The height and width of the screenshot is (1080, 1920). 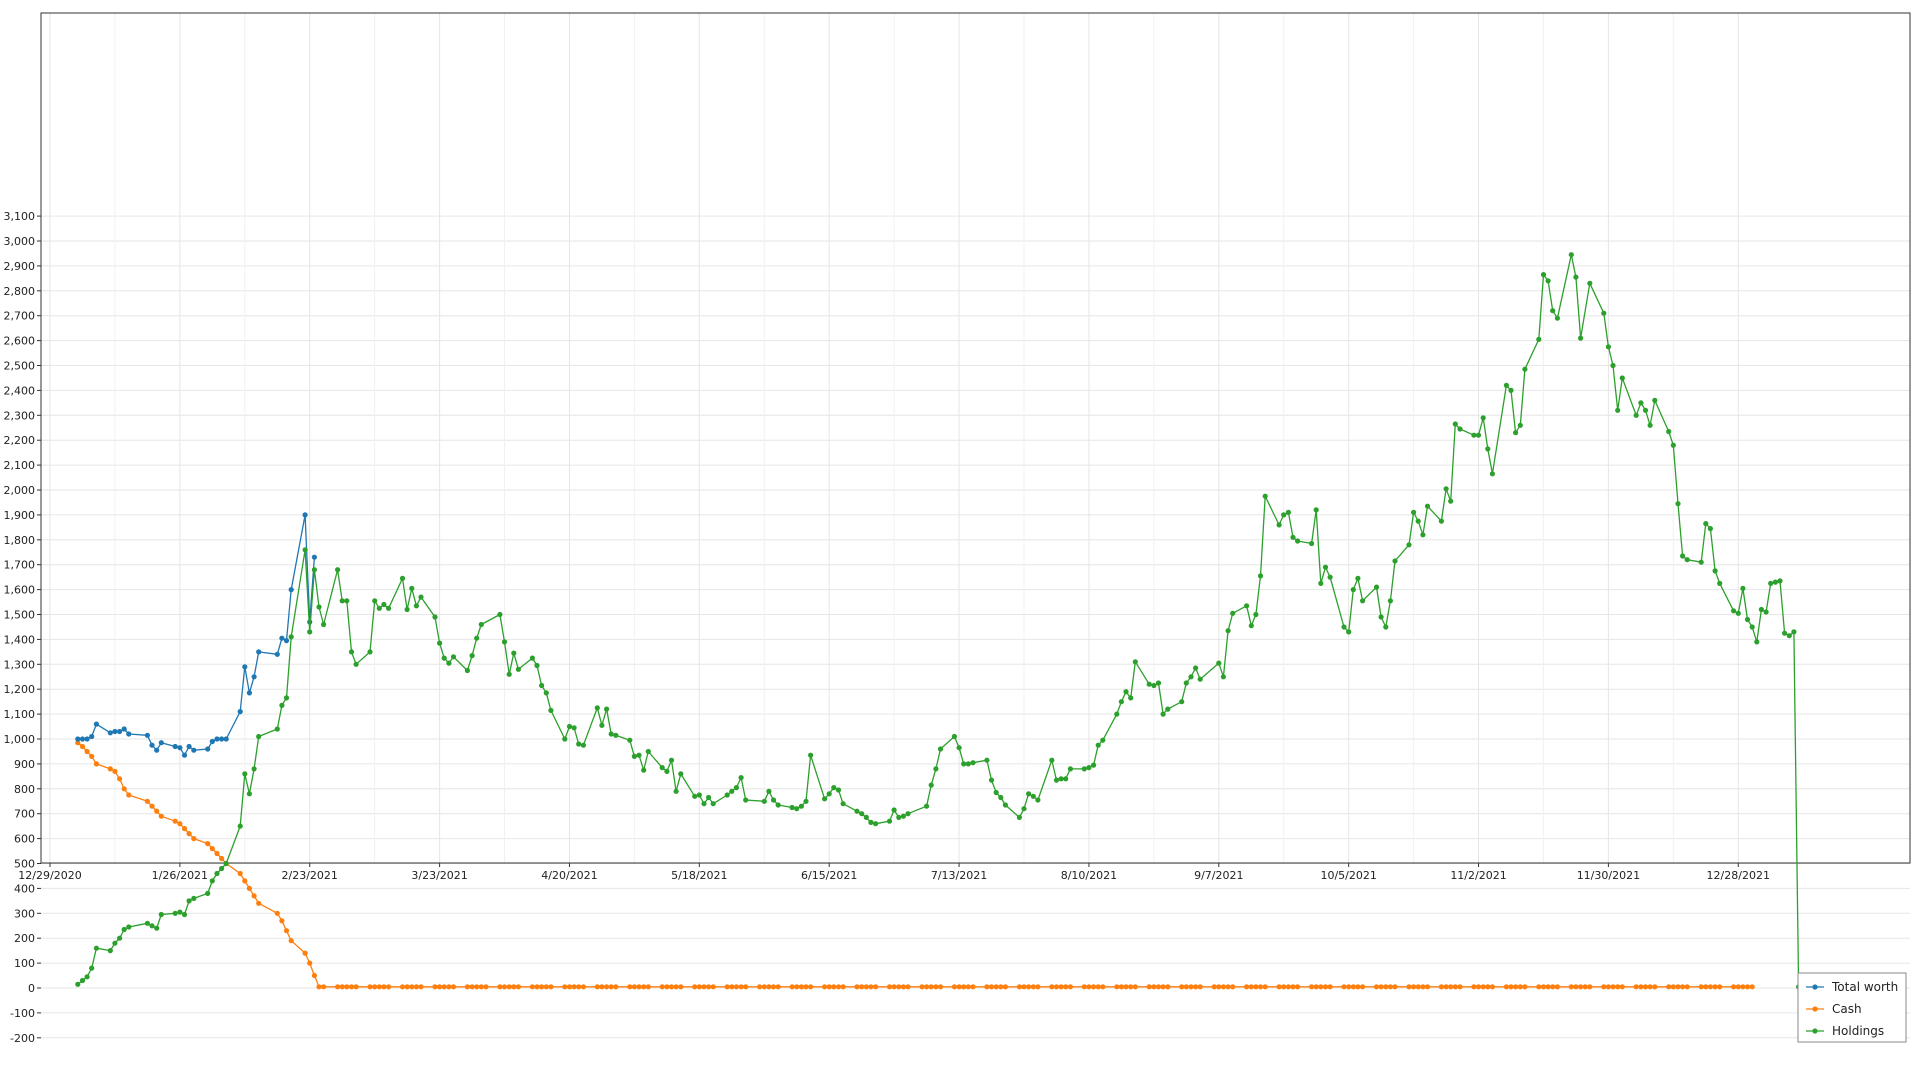 What do you see at coordinates (20, 515) in the screenshot?
I see `y-tick-label: 1,900` at bounding box center [20, 515].